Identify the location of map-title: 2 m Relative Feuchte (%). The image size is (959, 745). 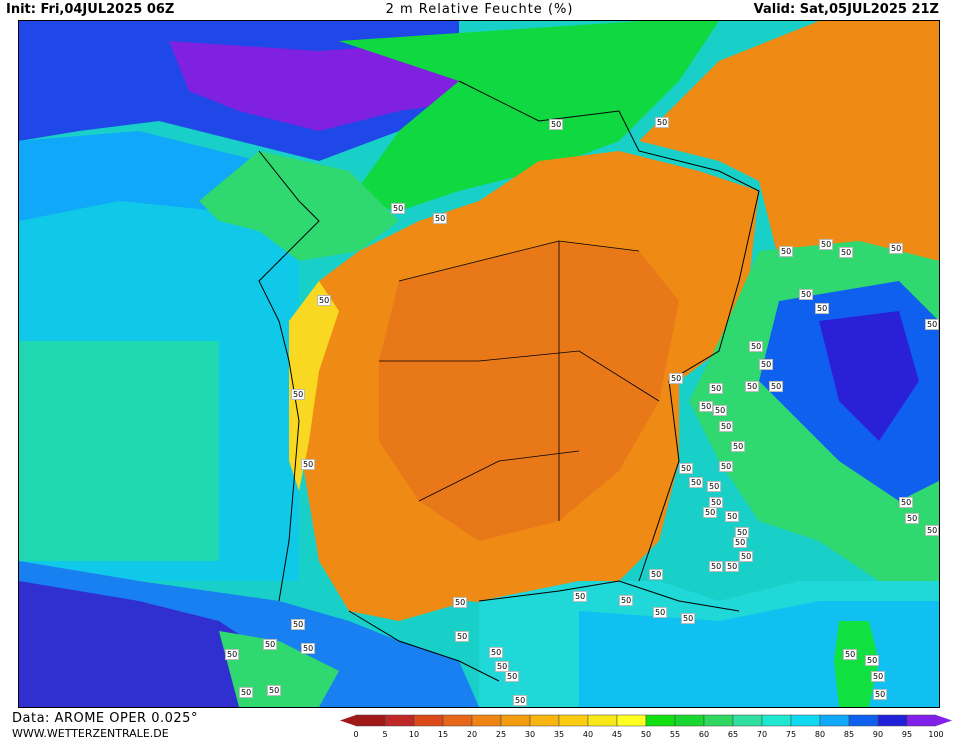
(479, 9).